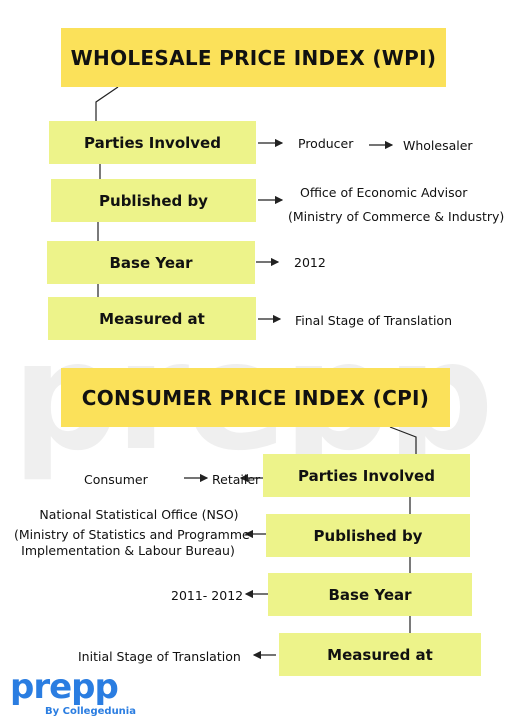 The width and height of the screenshot is (512, 724). Describe the element at coordinates (153, 200) in the screenshot. I see `wpi-published-by-box: Published by` at that location.